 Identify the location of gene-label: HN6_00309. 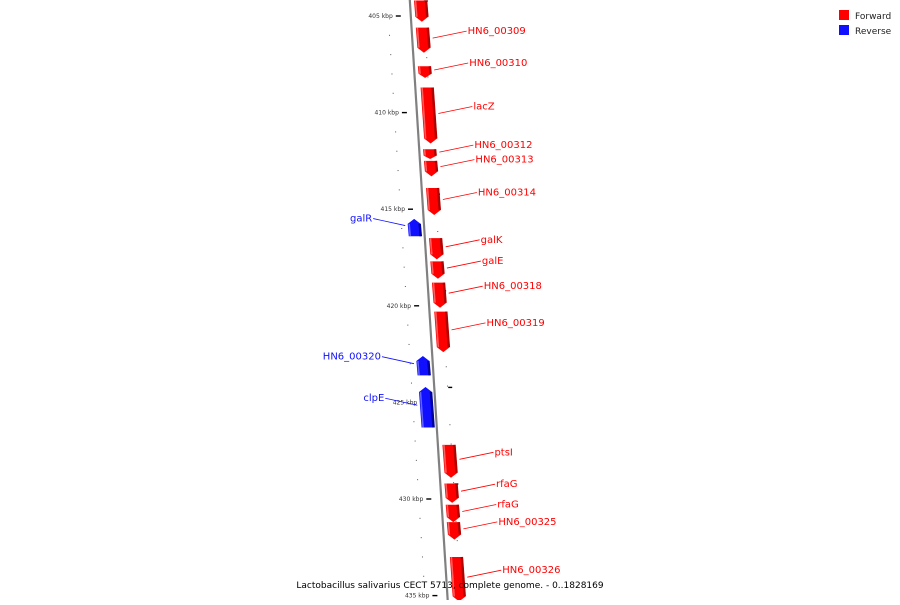
(497, 31).